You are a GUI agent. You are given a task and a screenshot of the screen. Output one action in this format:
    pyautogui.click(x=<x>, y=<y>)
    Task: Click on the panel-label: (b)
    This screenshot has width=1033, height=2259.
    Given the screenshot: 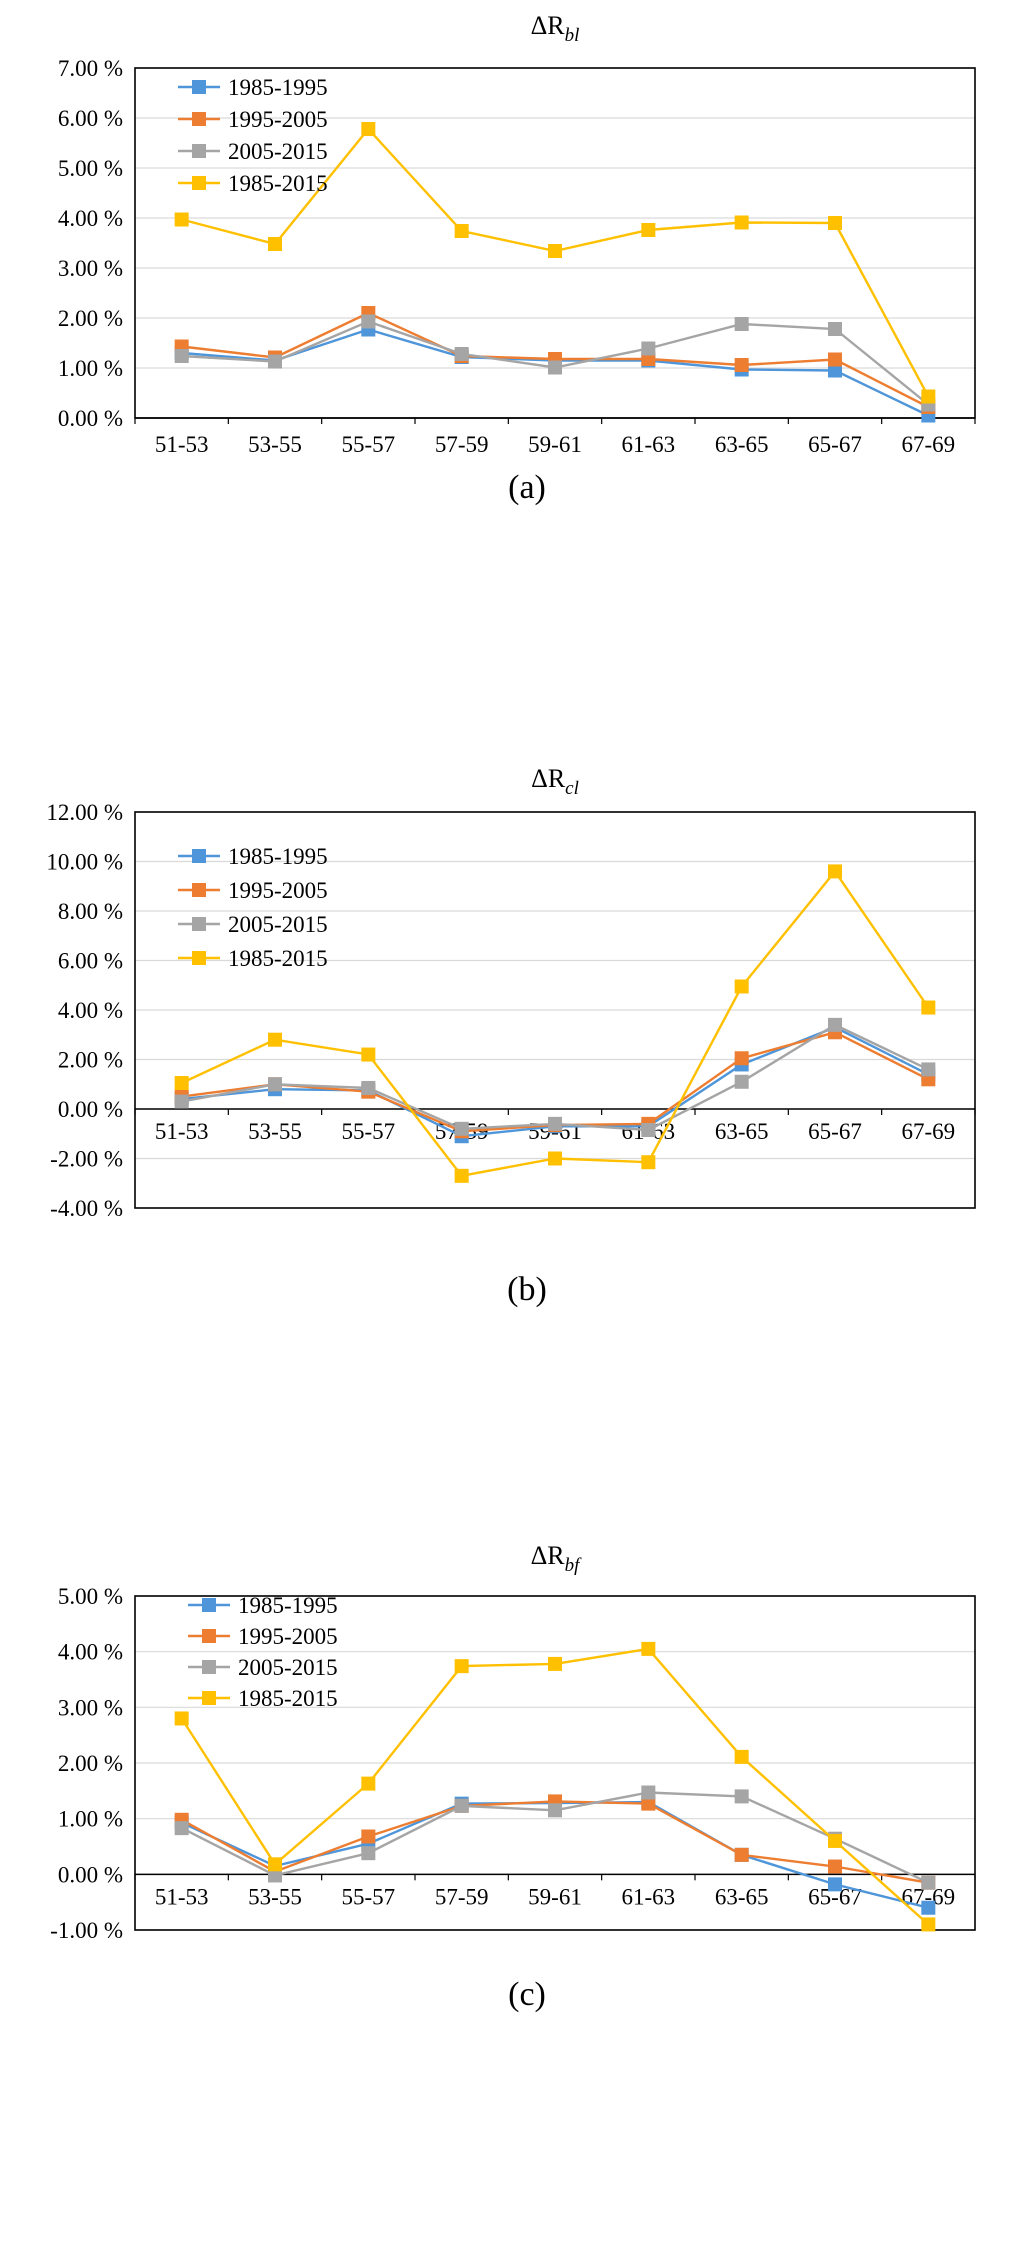 What is the action you would take?
    pyautogui.click(x=527, y=1289)
    